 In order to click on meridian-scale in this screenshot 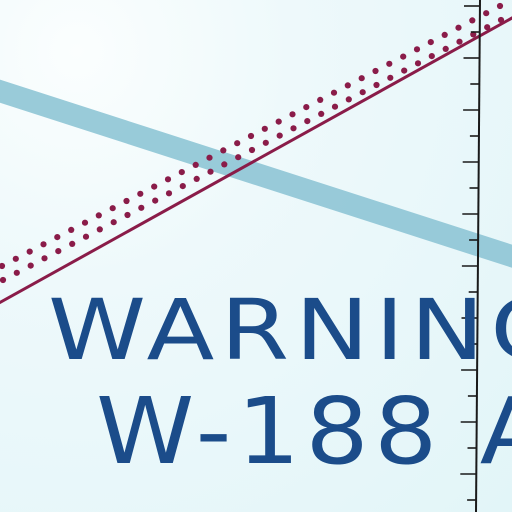, I will do `click(470, 256)`.